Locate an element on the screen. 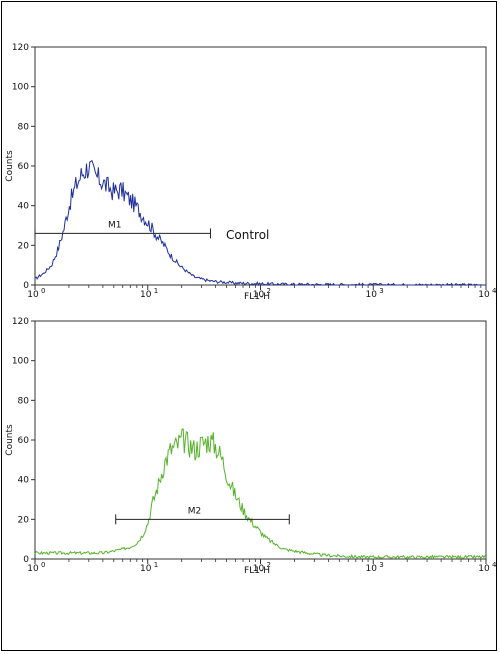  x-ticks-1: 10 0 10 1 10 2 10 3 10 4 is located at coordinates (262, 292).